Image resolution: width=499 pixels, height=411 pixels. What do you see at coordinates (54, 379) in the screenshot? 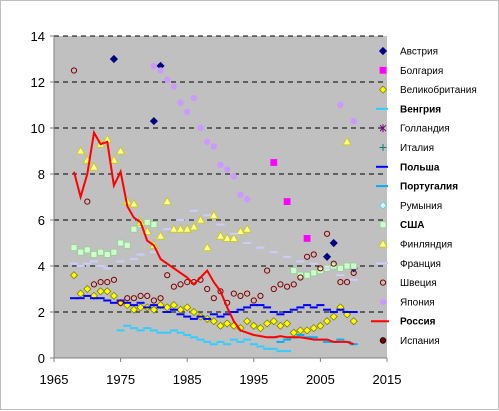
I see `x-tick-label: 1965` at bounding box center [54, 379].